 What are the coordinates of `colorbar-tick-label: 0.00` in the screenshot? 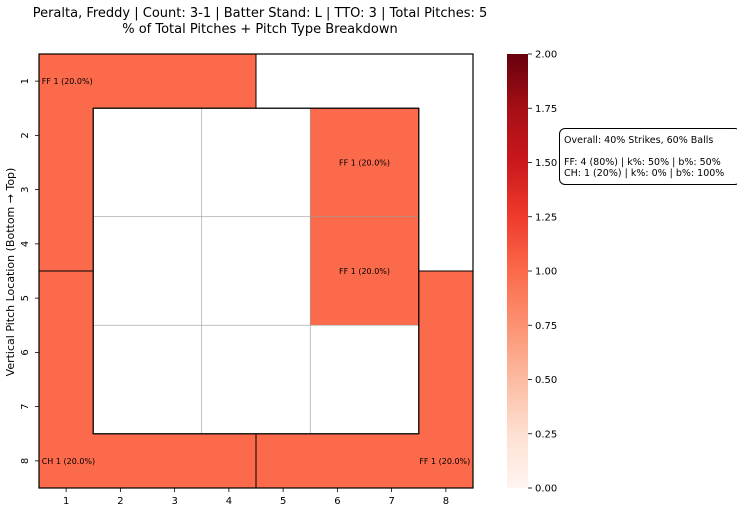 It's located at (546, 489).